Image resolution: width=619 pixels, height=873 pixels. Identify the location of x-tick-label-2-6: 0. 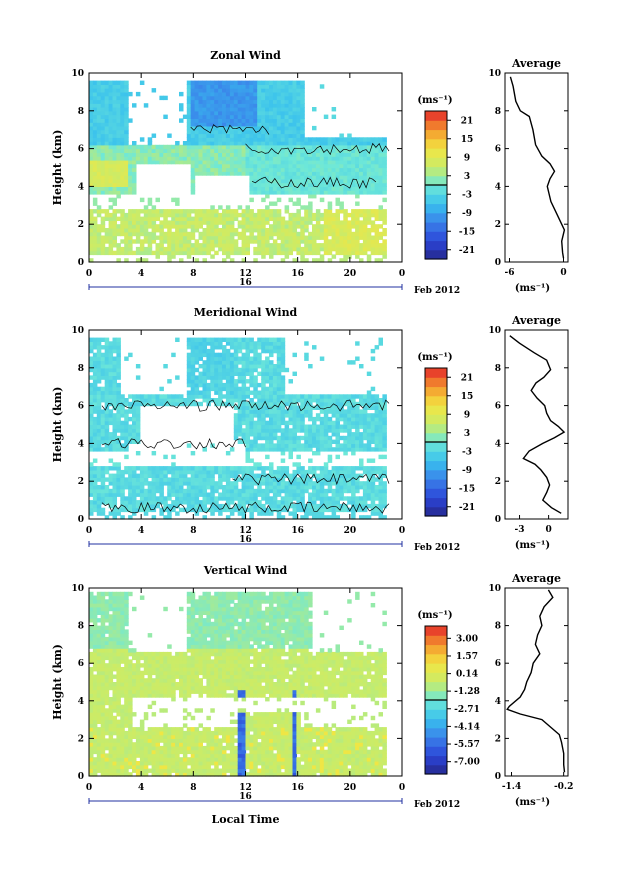
(402, 531).